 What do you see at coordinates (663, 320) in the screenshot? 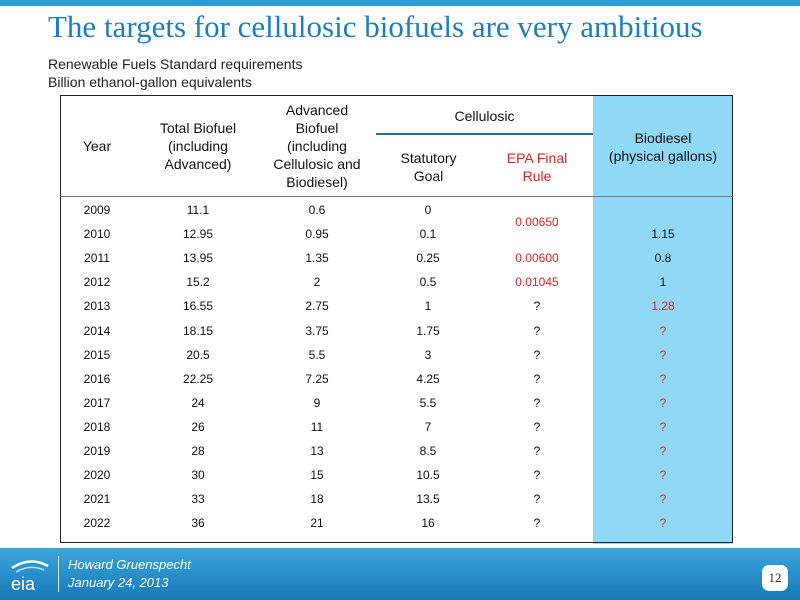
I see `biodiesel-column-background` at bounding box center [663, 320].